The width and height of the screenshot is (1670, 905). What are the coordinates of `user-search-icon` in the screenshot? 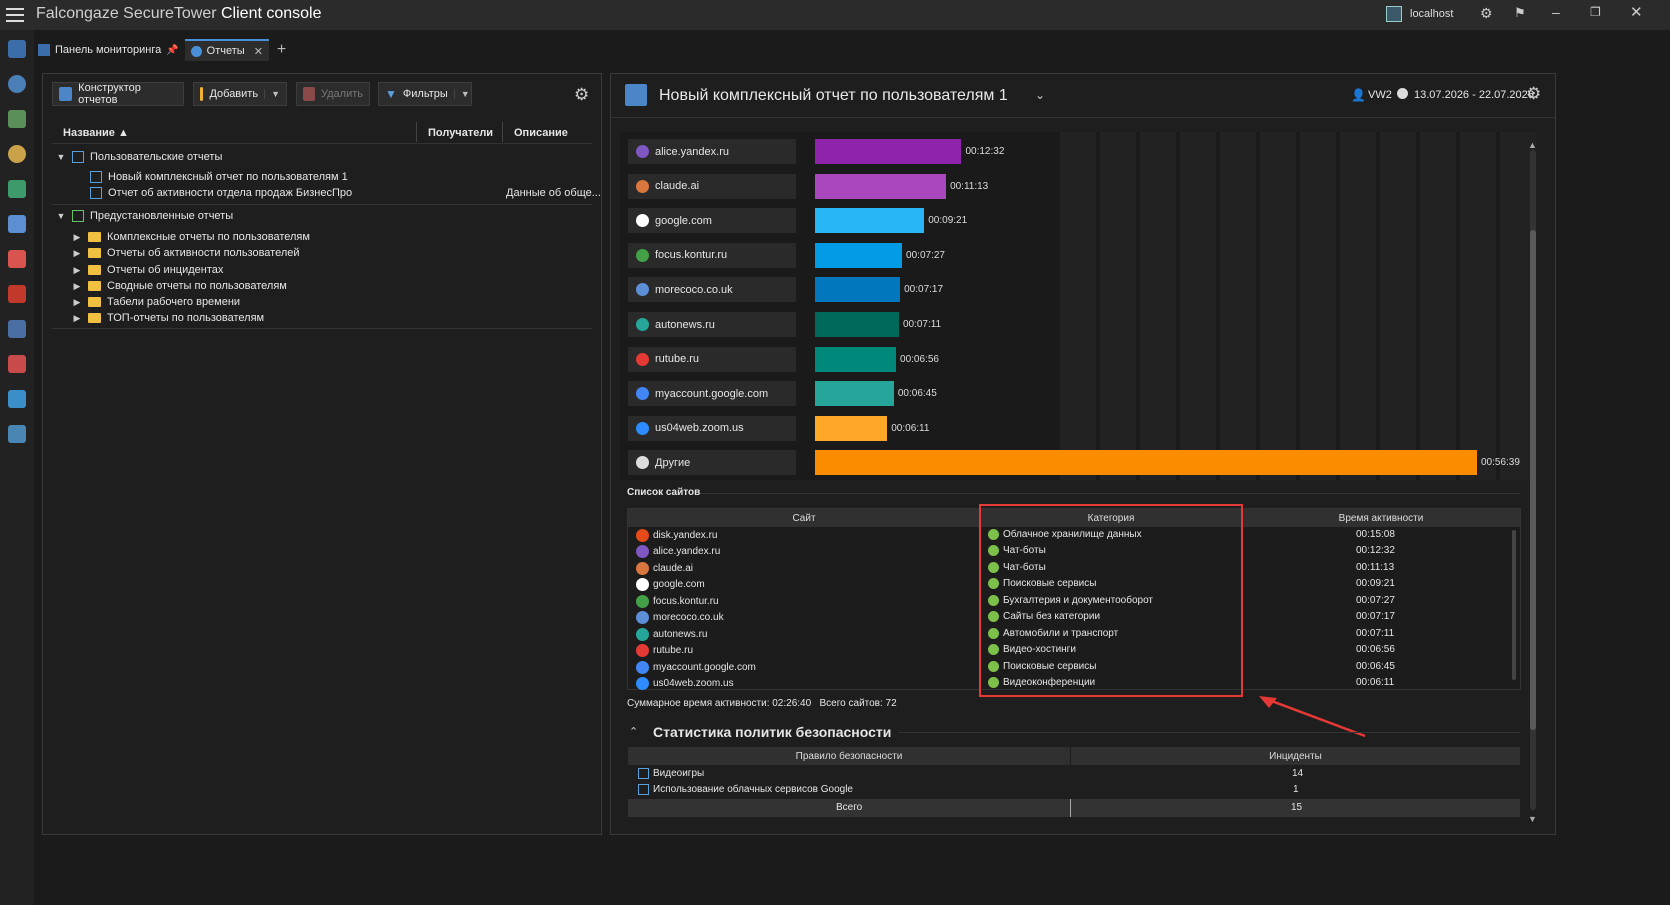 It's located at (17, 154).